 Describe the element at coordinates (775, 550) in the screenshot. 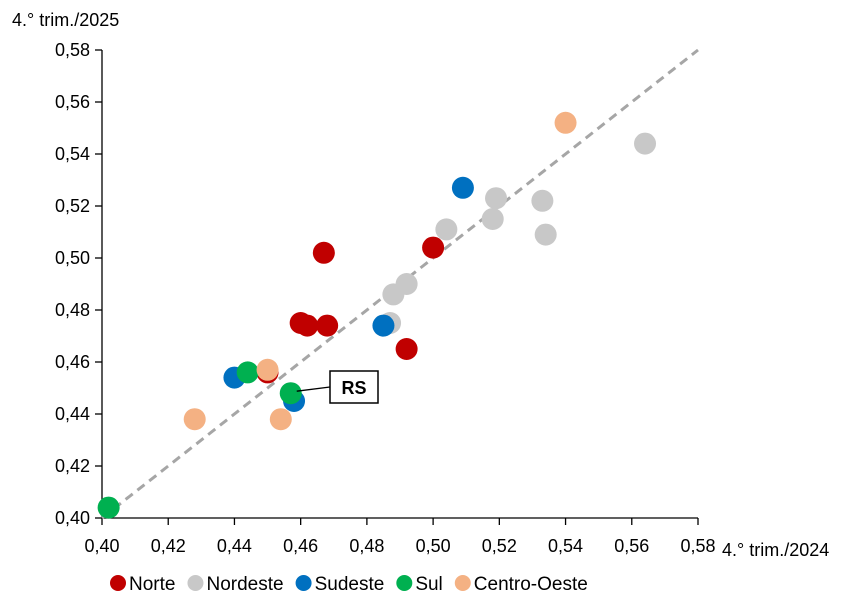

I see `x-axis-label: 4.° trim./2024` at that location.